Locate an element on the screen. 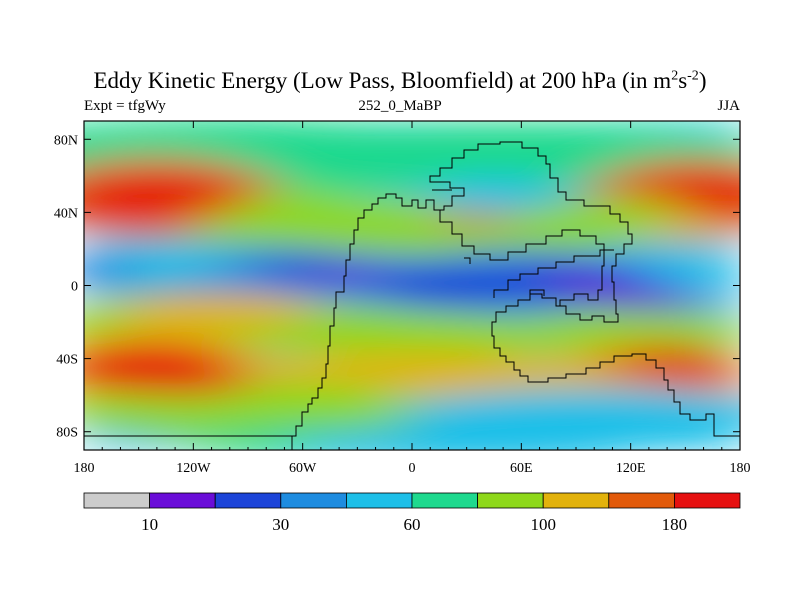 The height and width of the screenshot is (600, 800). y-tick-label: 80N is located at coordinates (66, 140).